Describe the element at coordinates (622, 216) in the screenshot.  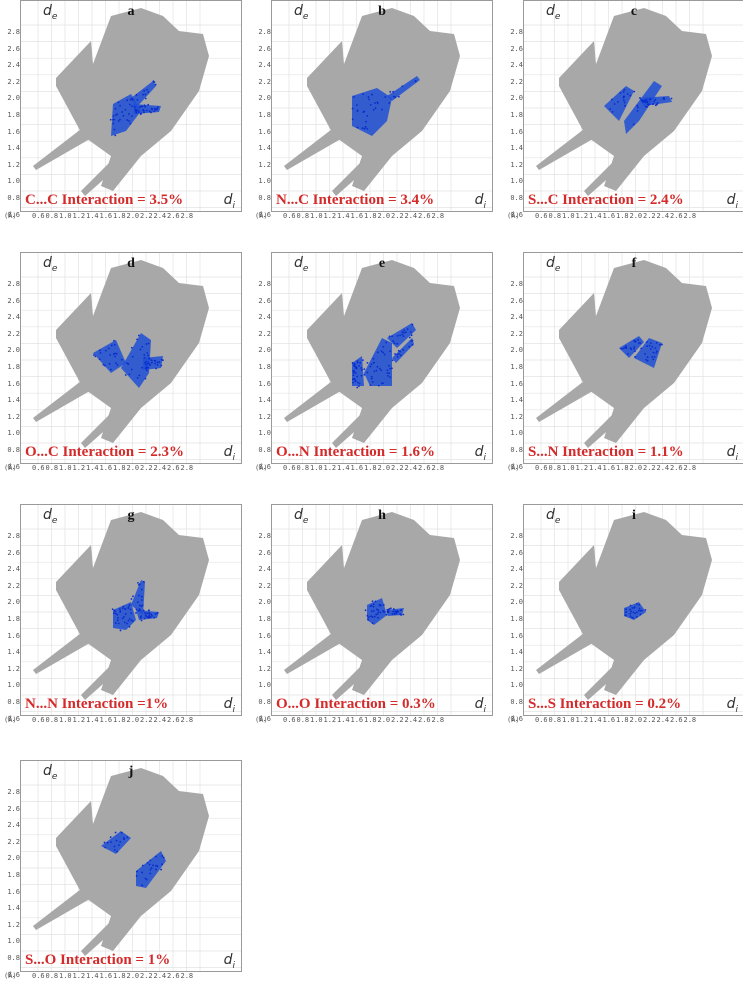
I see `x-tick-label: 1.8` at that location.